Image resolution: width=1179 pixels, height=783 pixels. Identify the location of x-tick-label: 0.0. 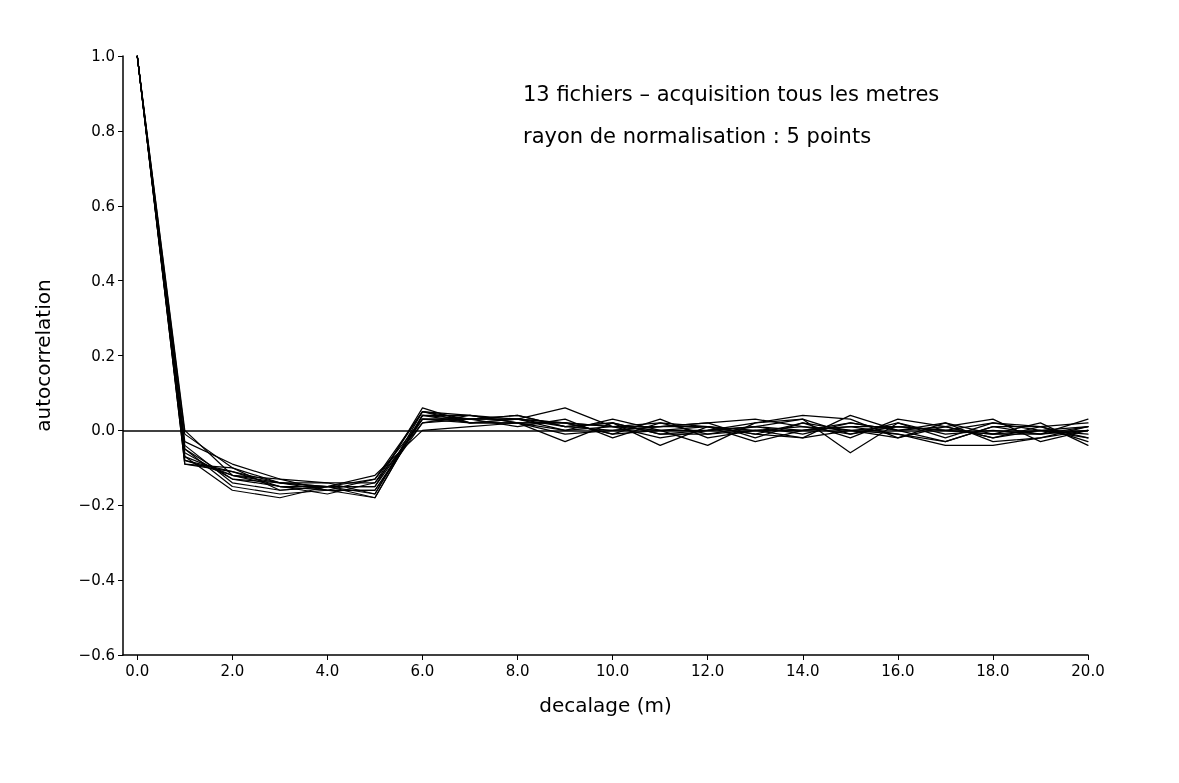
(137, 670).